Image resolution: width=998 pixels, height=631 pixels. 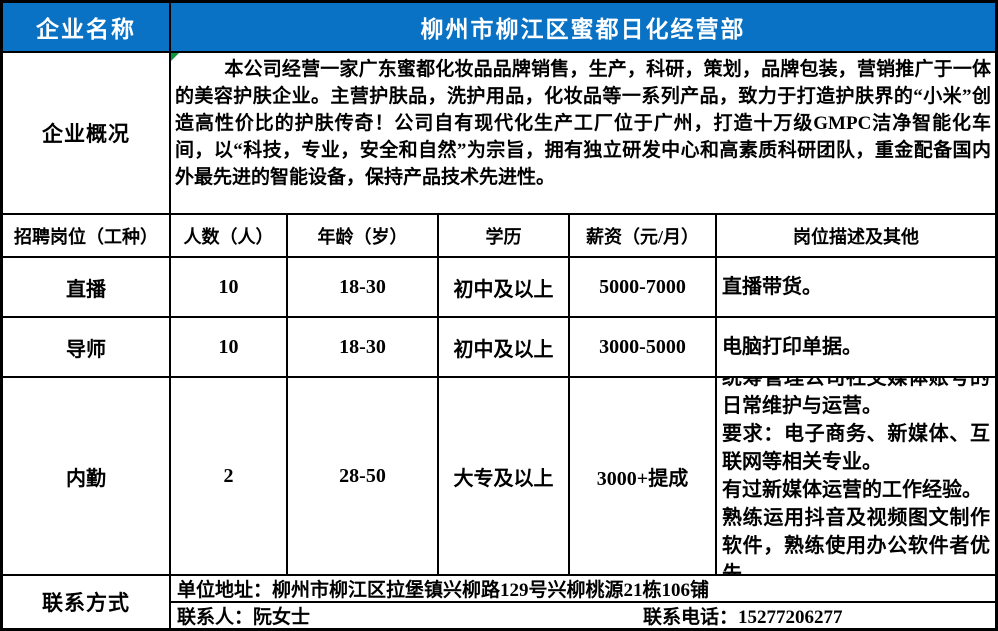 I want to click on job-education: 大专及以上, so click(x=504, y=477).